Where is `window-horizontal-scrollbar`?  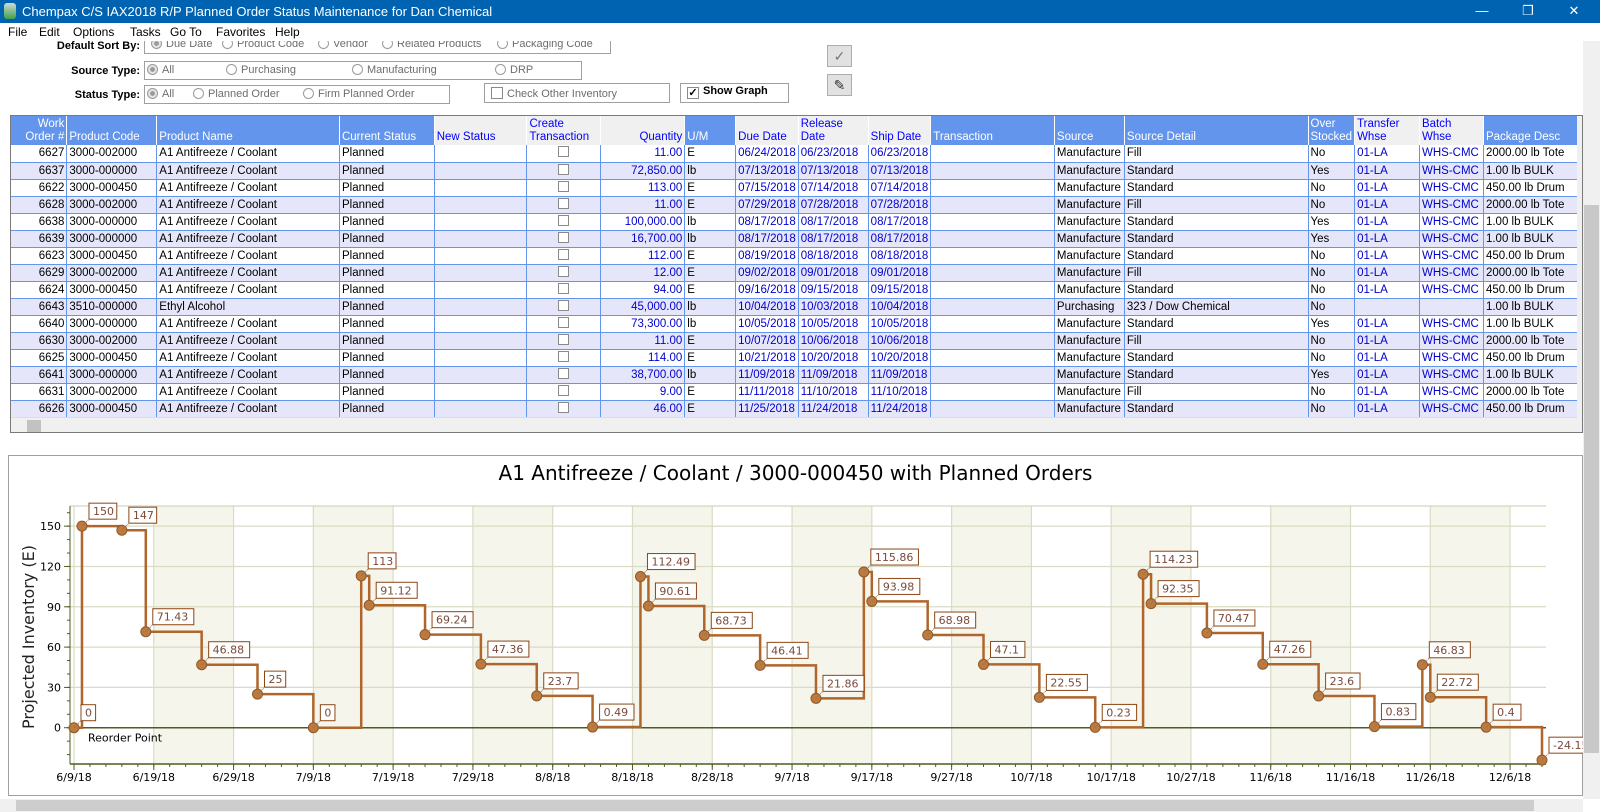 window-horizontal-scrollbar is located at coordinates (791, 805).